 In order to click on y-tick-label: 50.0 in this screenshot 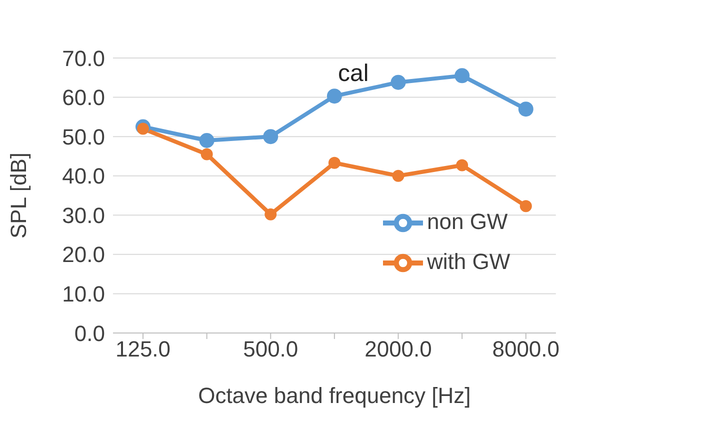, I will do `click(83, 137)`.